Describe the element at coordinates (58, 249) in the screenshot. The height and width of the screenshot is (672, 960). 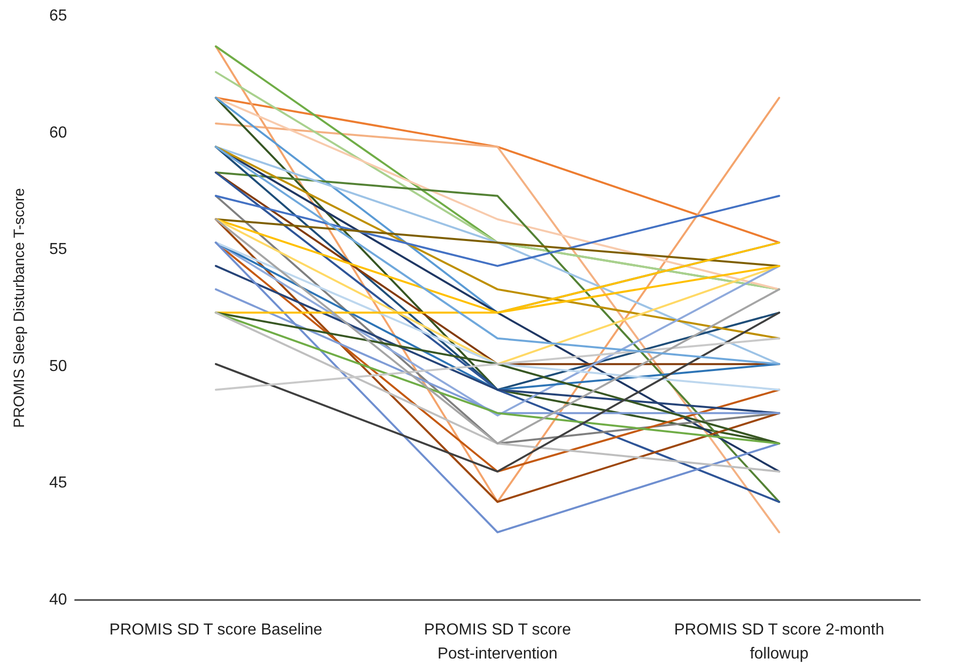
I see `y-tick-label: 55` at that location.